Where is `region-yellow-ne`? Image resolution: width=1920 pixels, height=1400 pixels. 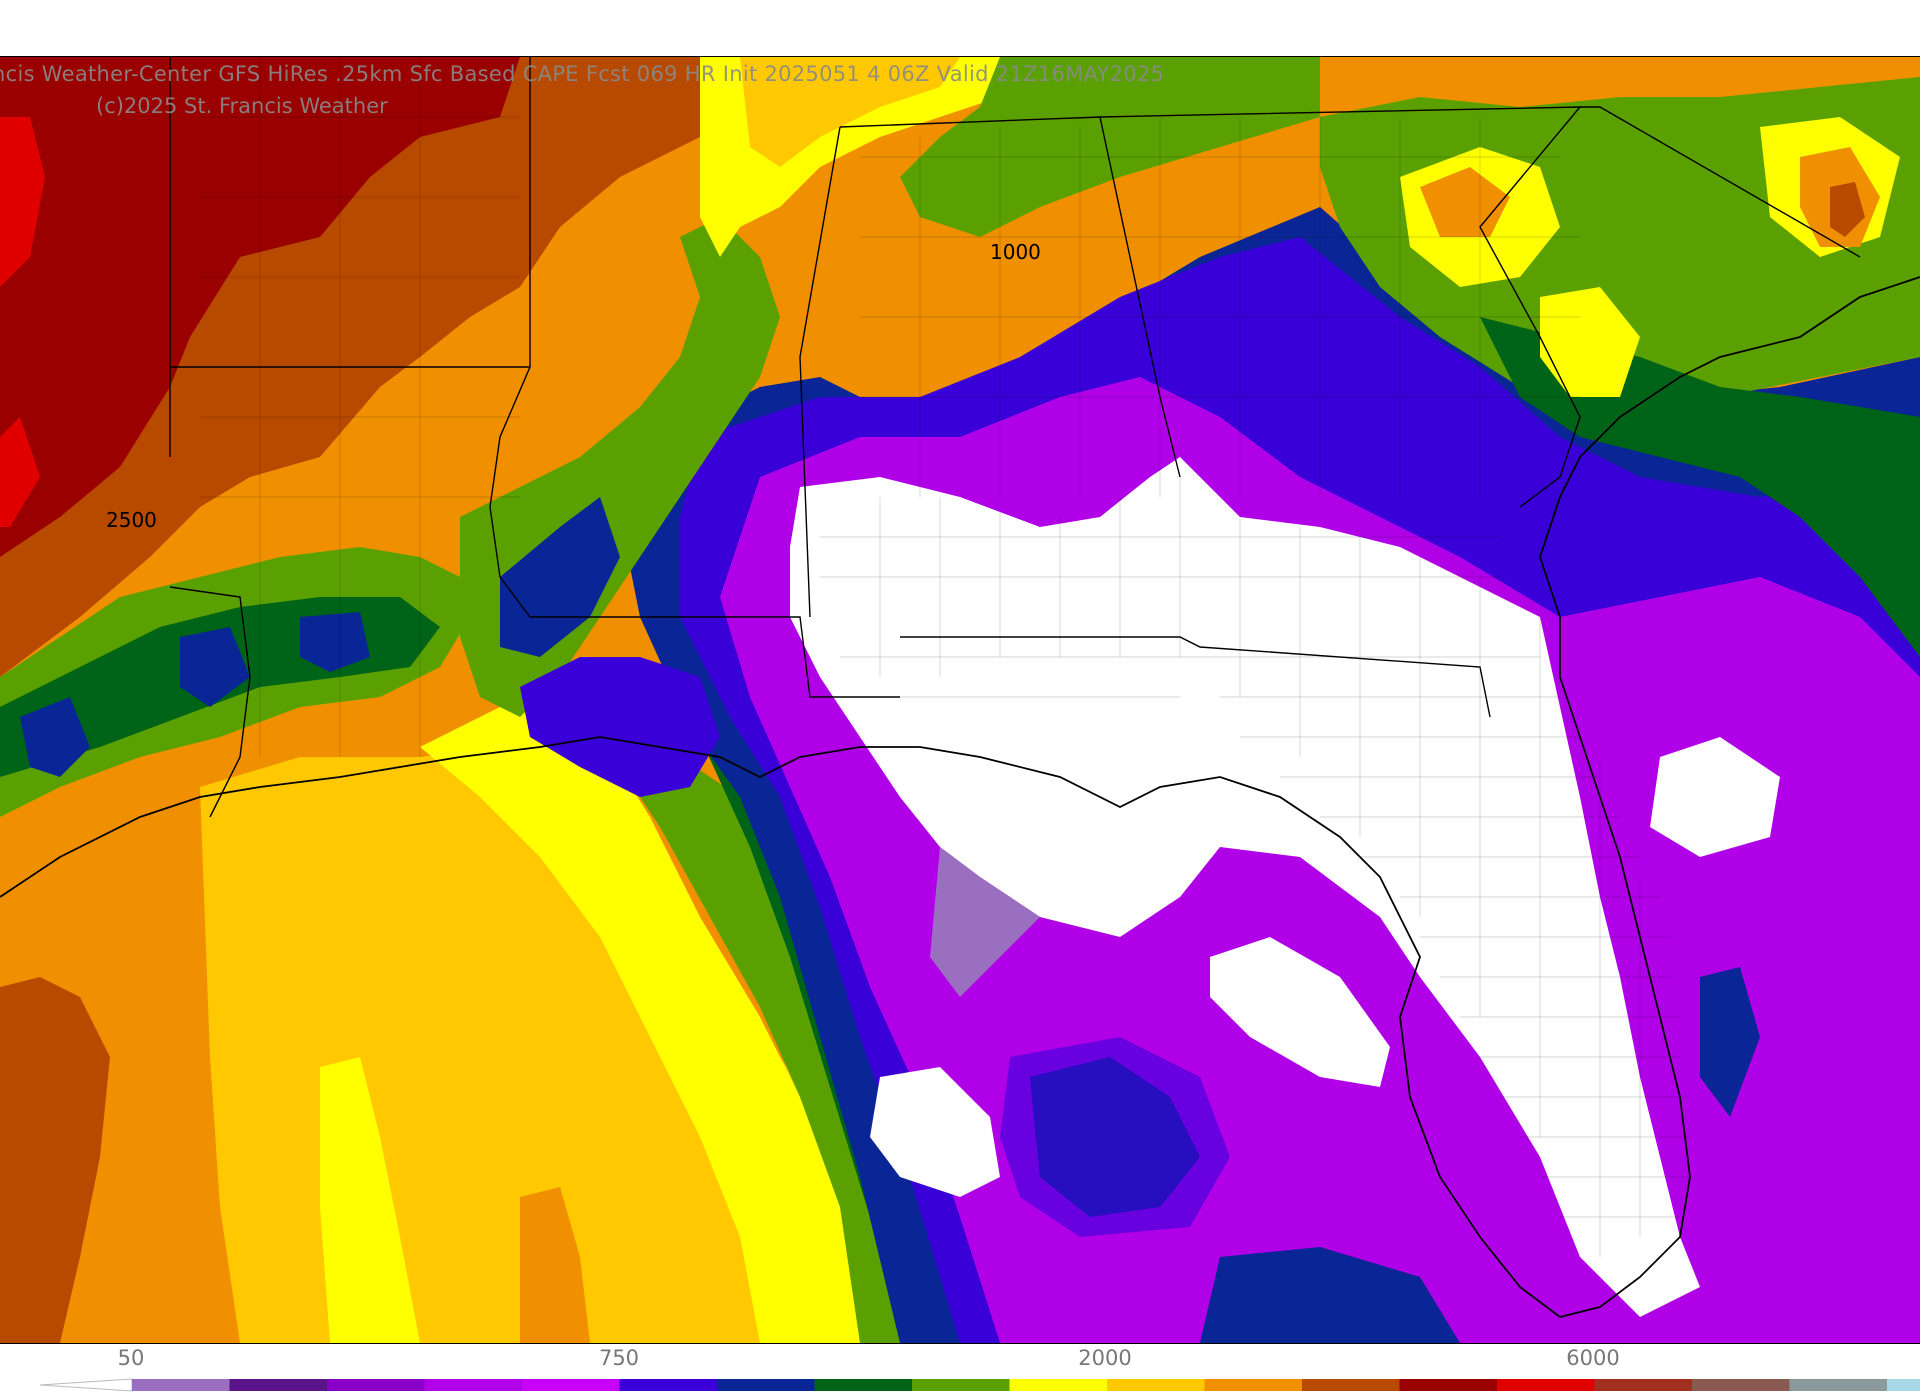 region-yellow-ne is located at coordinates (1650, 257).